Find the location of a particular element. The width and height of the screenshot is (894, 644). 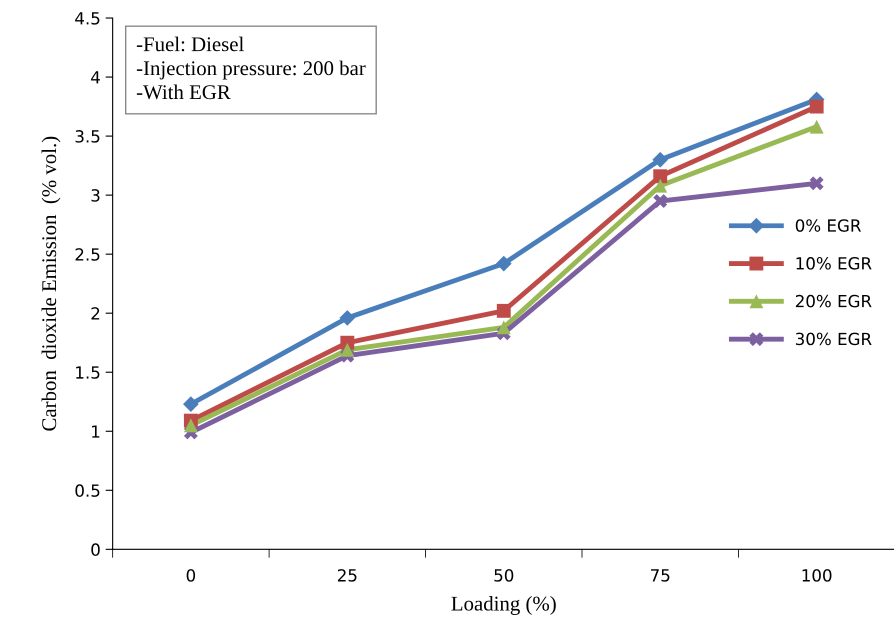

y-tick-label: 4.5 is located at coordinates (87, 18).